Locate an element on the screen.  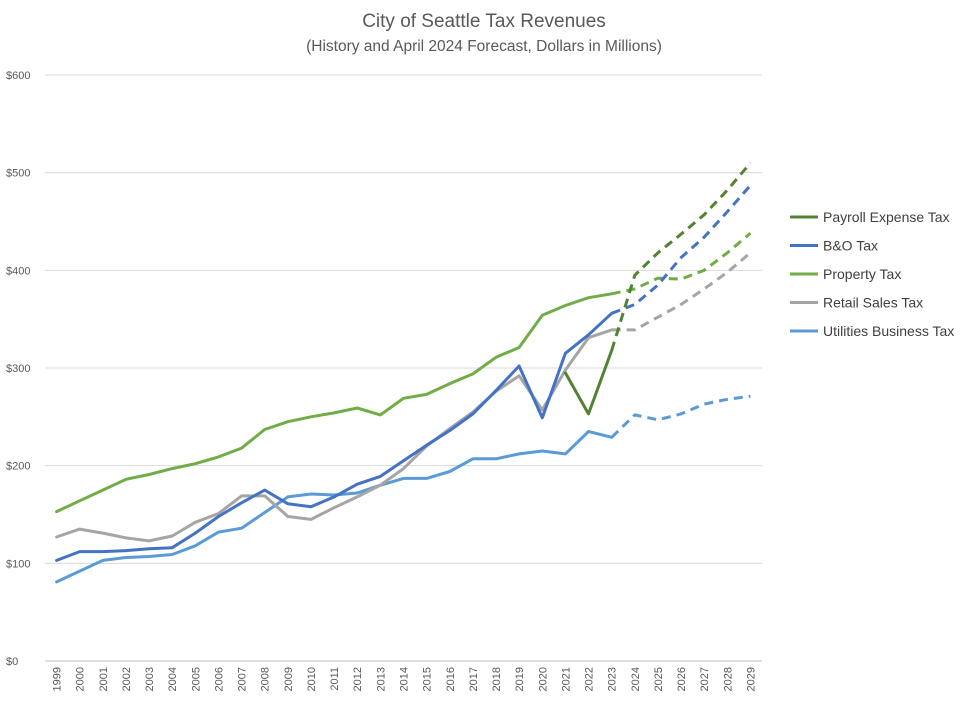
y-tick-label: $0 is located at coordinates (12, 662).